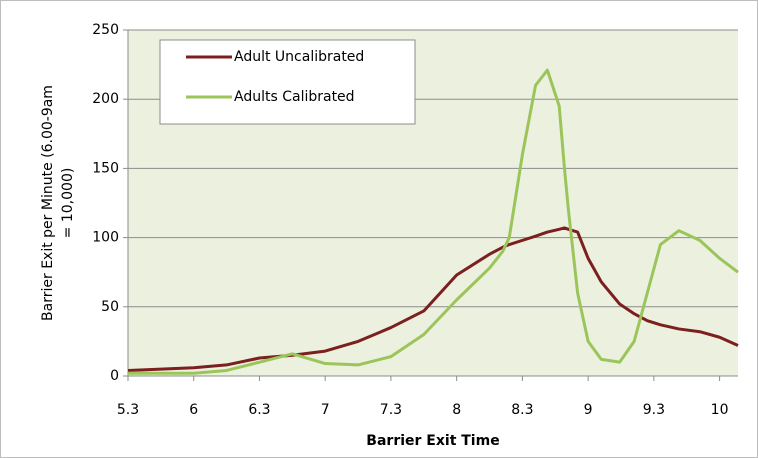 The width and height of the screenshot is (758, 458). What do you see at coordinates (391, 410) in the screenshot?
I see `x-tick-label: 7.3` at bounding box center [391, 410].